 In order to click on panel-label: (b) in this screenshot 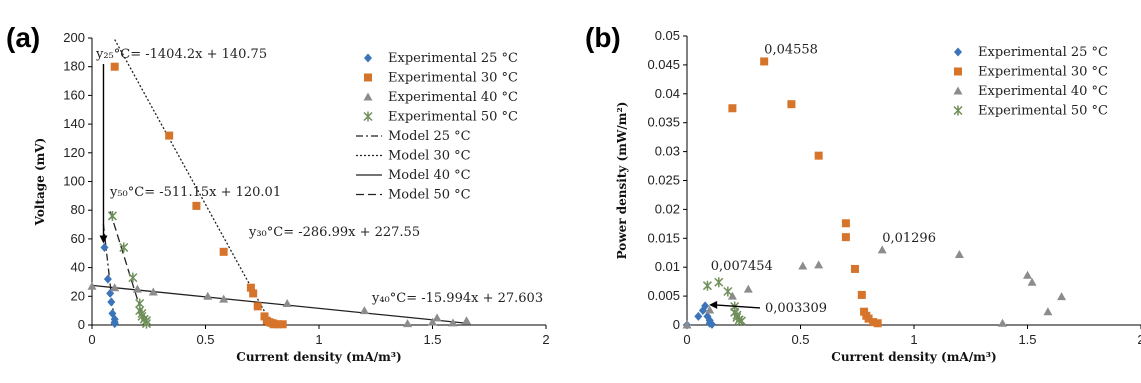, I will do `click(603, 37)`.